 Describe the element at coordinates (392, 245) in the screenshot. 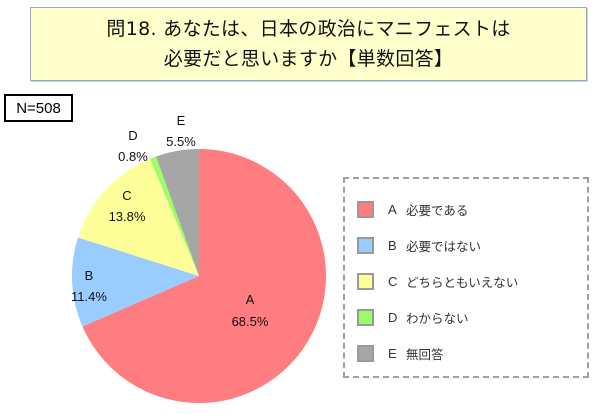

I see `legend-letter-b: B` at that location.